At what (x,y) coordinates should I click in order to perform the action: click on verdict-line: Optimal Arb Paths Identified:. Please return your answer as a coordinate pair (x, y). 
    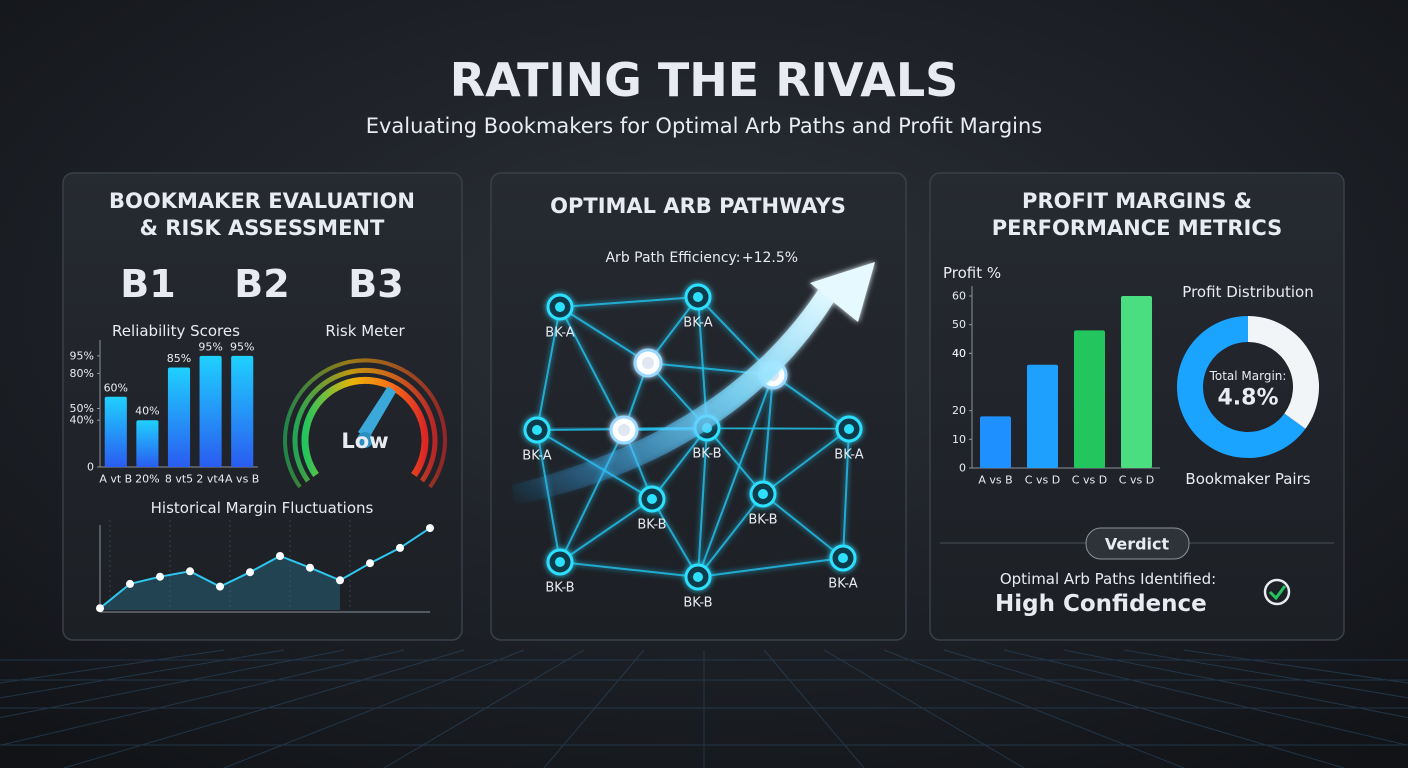
    Looking at the image, I should click on (1108, 579).